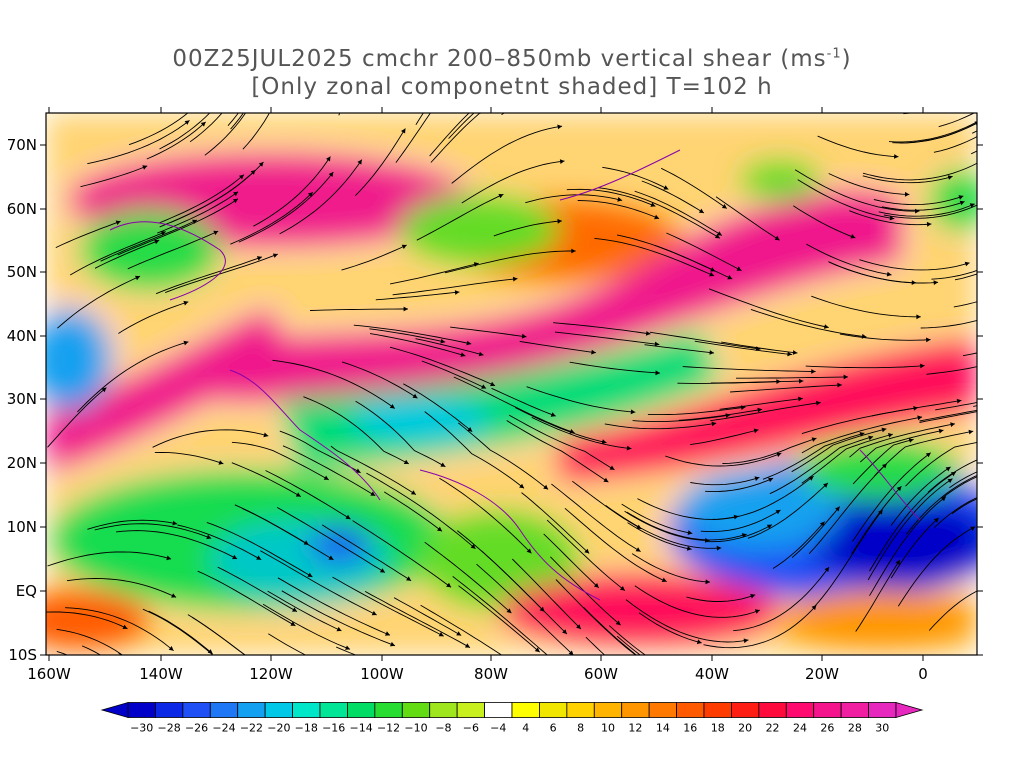  What do you see at coordinates (22, 655) in the screenshot?
I see `lat-tick-label: 10S` at bounding box center [22, 655].